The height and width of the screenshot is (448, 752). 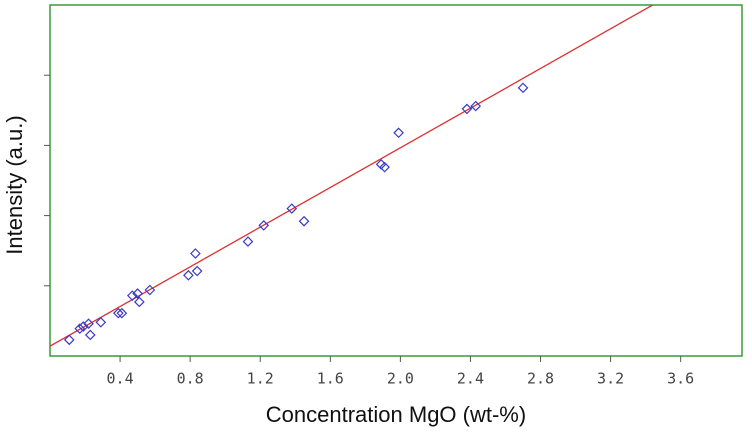 What do you see at coordinates (260, 379) in the screenshot?
I see `x-tick-label: 1.2` at bounding box center [260, 379].